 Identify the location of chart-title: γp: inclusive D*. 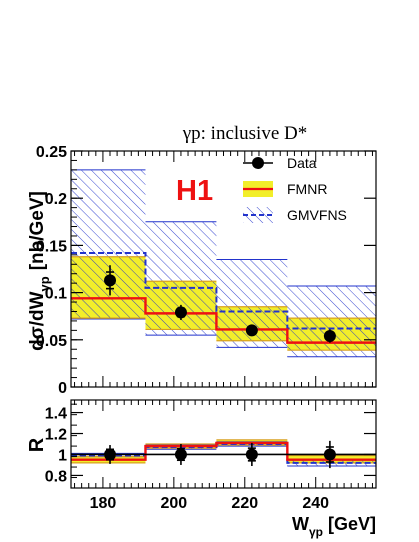
(245, 133).